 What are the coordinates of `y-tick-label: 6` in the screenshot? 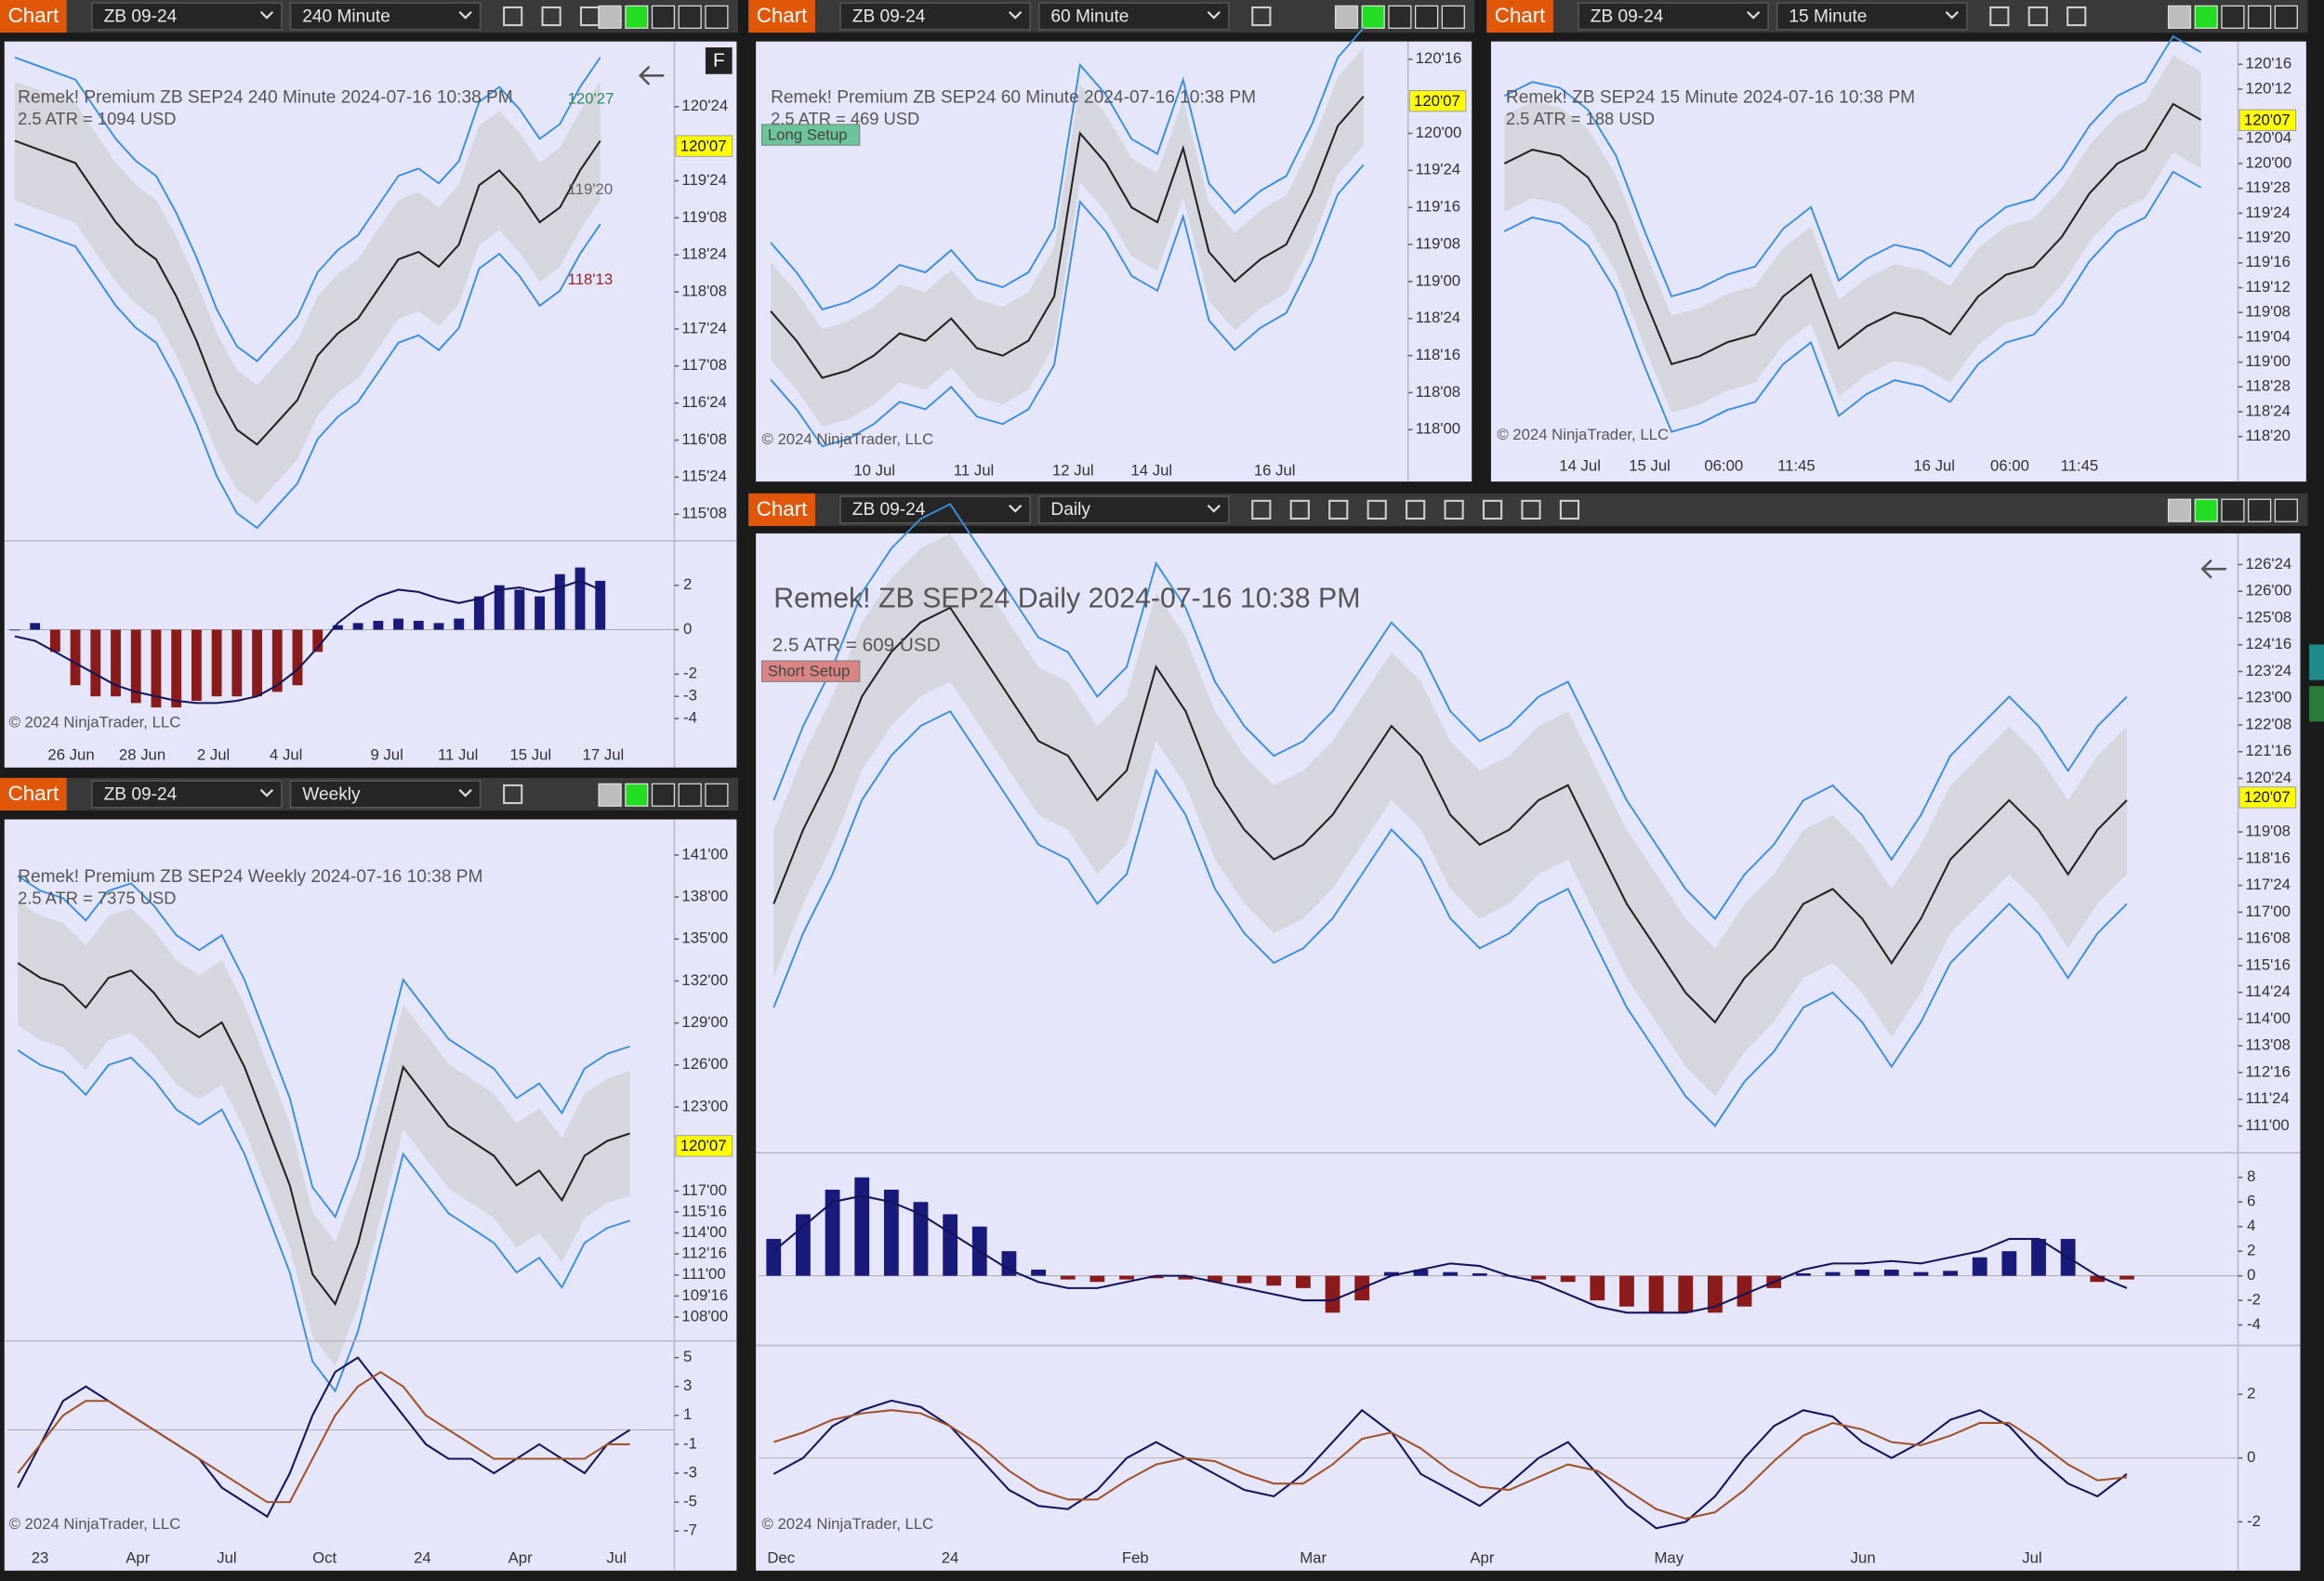 It's located at (2251, 1201).